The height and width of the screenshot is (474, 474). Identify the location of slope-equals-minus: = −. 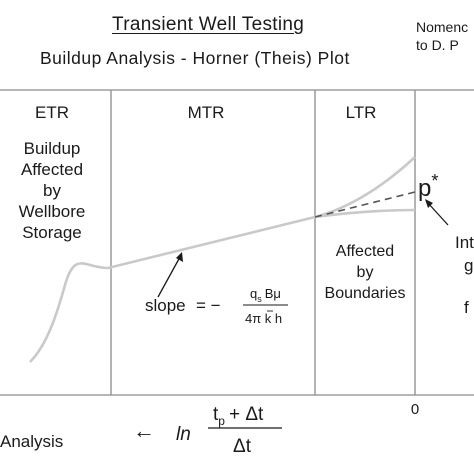
(208, 305).